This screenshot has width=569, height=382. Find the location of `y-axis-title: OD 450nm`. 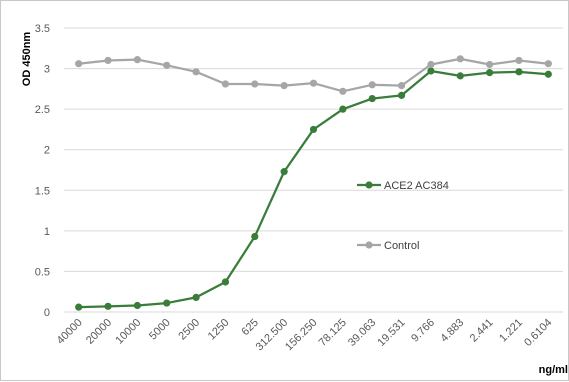

y-axis-title: OD 450nm is located at coordinates (27, 59).